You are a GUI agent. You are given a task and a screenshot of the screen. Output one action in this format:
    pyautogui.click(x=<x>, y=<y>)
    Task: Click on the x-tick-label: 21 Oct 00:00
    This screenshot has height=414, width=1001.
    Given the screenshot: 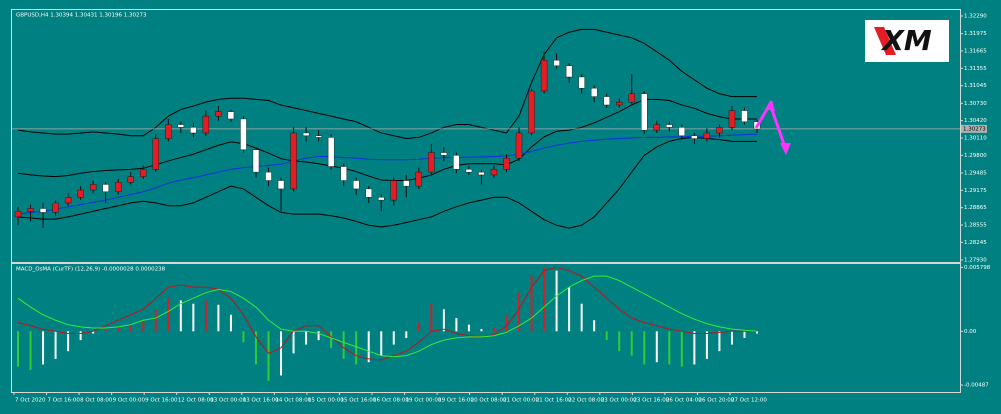 What is the action you would take?
    pyautogui.click(x=521, y=401)
    